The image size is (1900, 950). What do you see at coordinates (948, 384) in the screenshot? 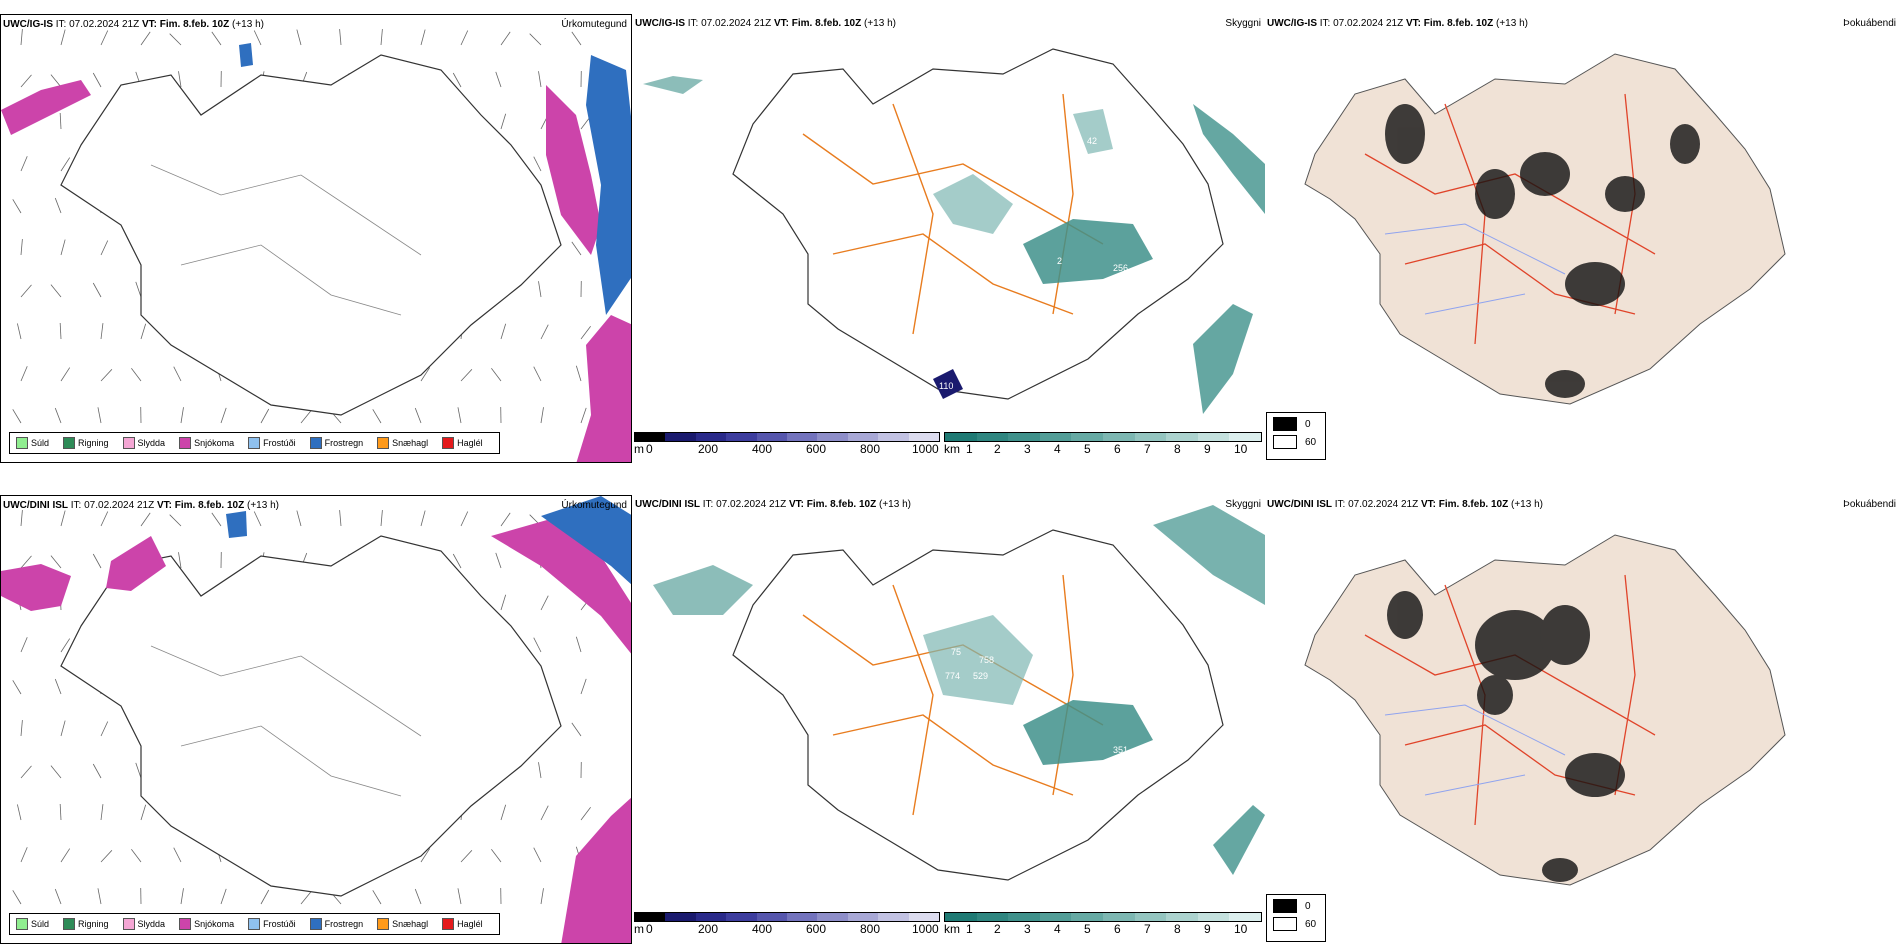
I see `high-terrain-area` at bounding box center [948, 384].